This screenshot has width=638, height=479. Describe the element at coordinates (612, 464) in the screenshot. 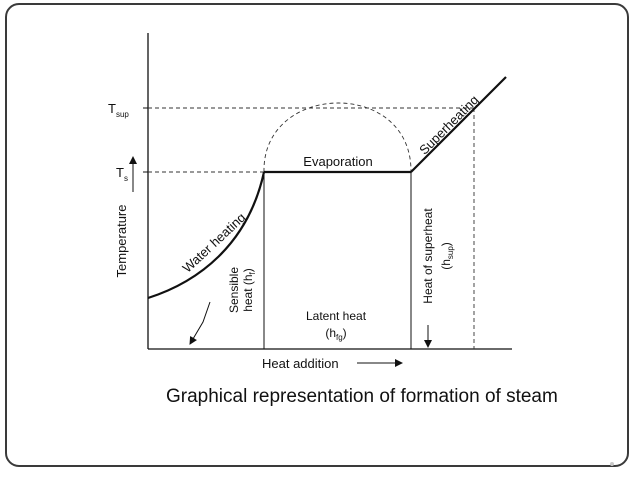

I see `slide-corner-dot` at that location.